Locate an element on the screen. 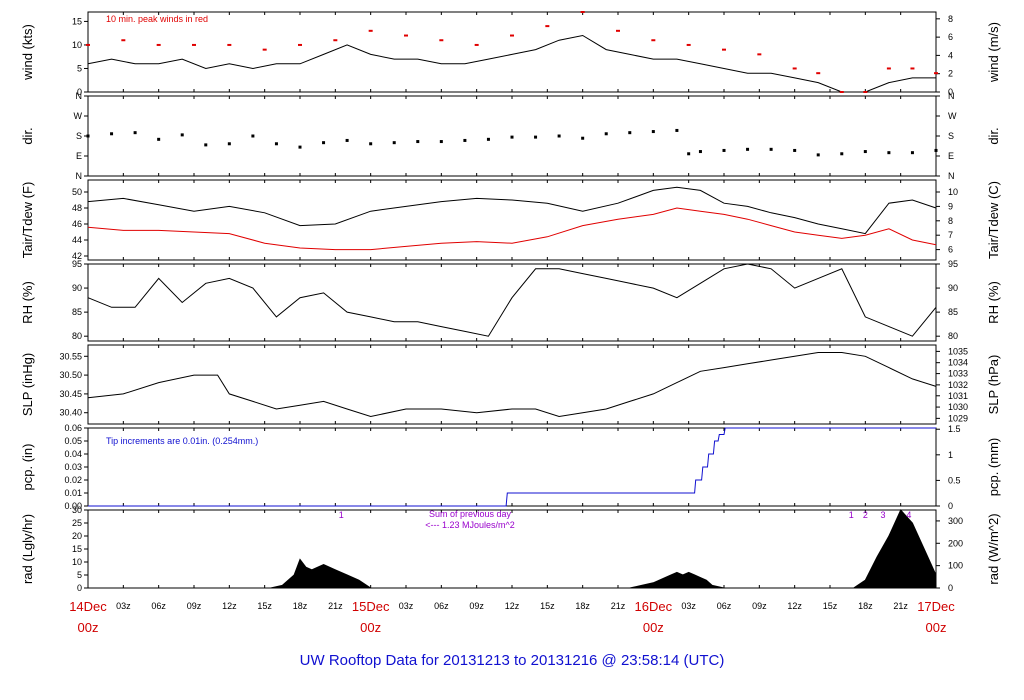 The image size is (1024, 700). rh-ylabel-right: RH (%) is located at coordinates (993, 302).